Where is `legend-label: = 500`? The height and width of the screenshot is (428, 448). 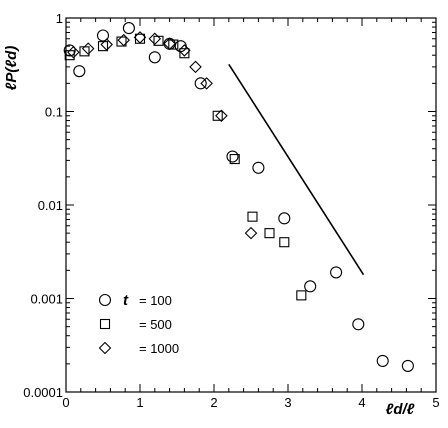 legend-label: = 500 is located at coordinates (155, 324).